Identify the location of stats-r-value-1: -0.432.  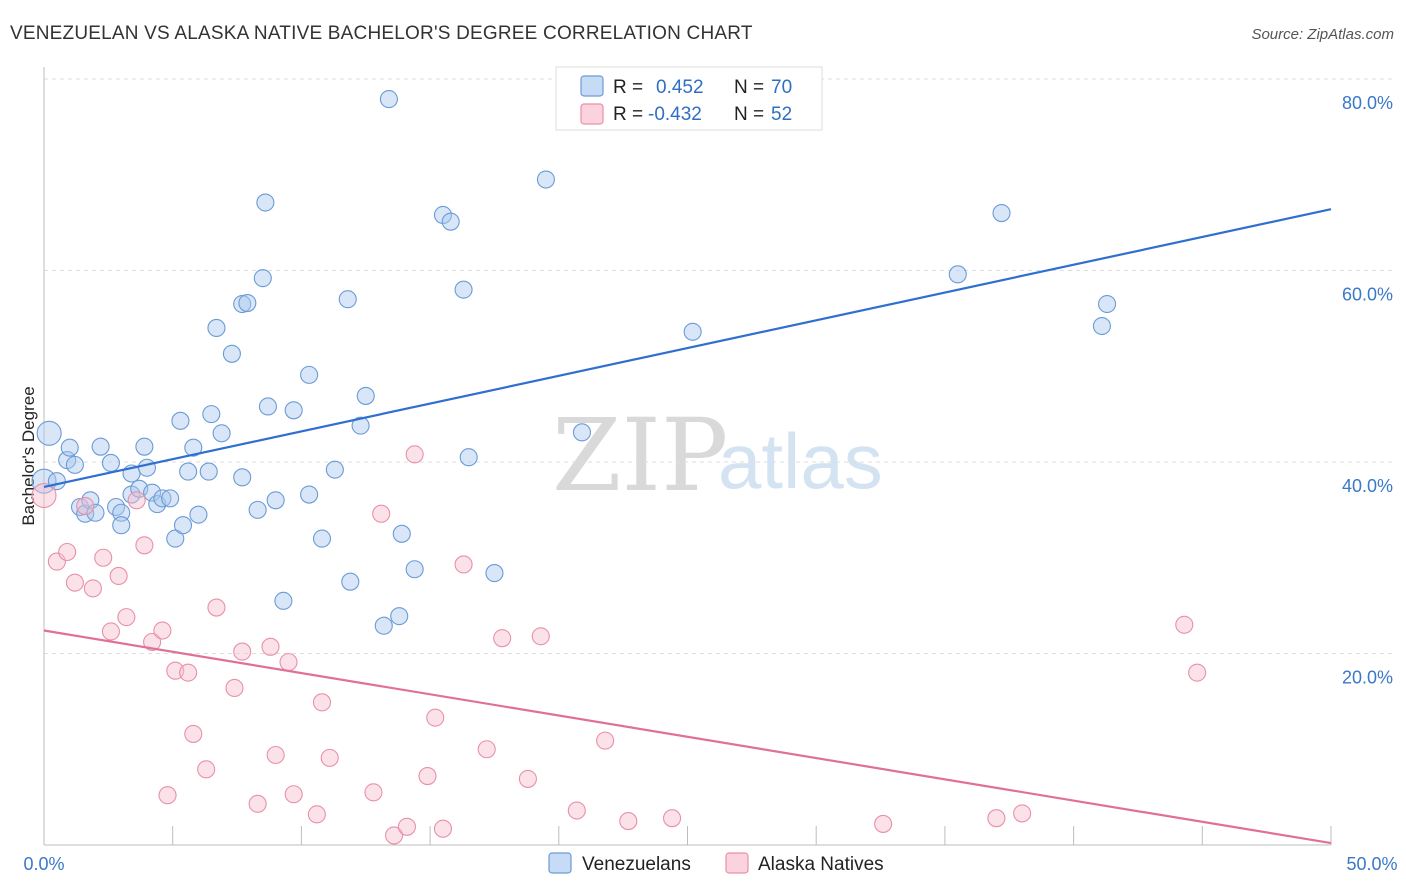
(675, 114).